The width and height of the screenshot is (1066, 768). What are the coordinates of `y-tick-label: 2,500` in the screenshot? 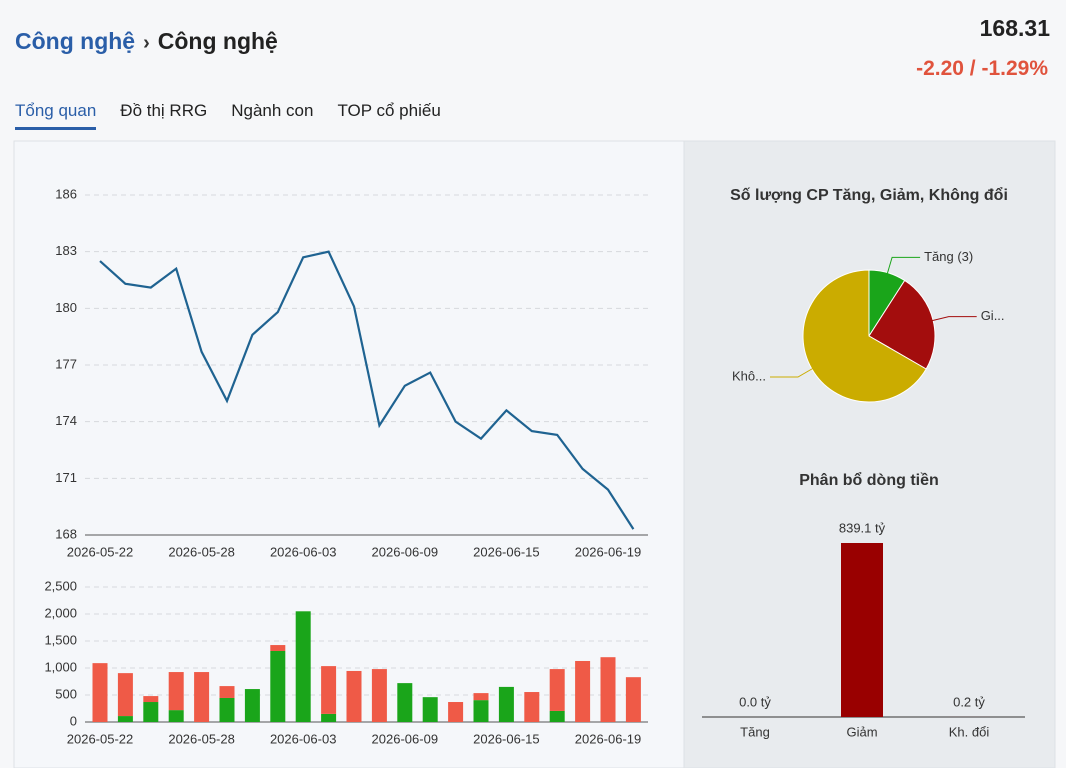 It's located at (60, 585).